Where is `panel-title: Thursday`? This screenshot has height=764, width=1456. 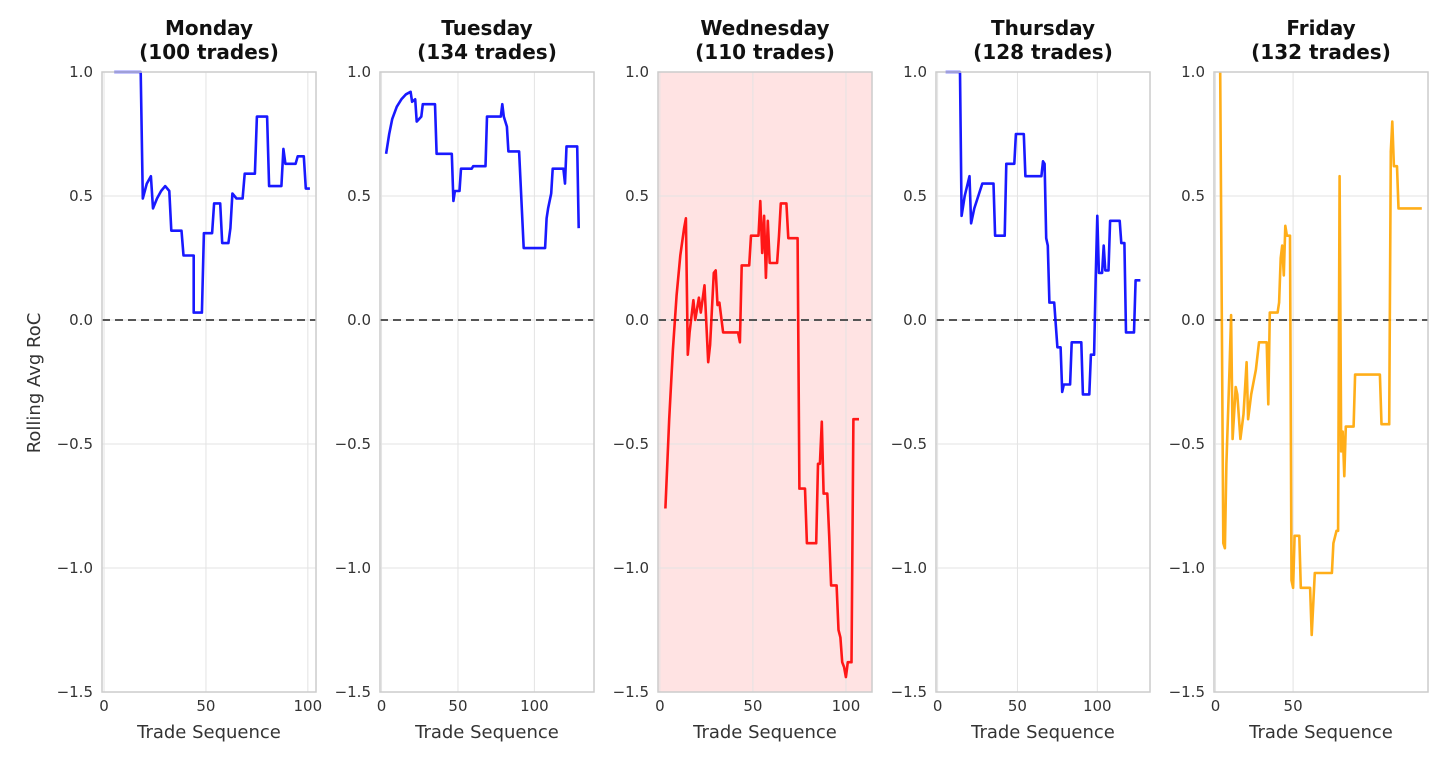 panel-title: Thursday is located at coordinates (1043, 28).